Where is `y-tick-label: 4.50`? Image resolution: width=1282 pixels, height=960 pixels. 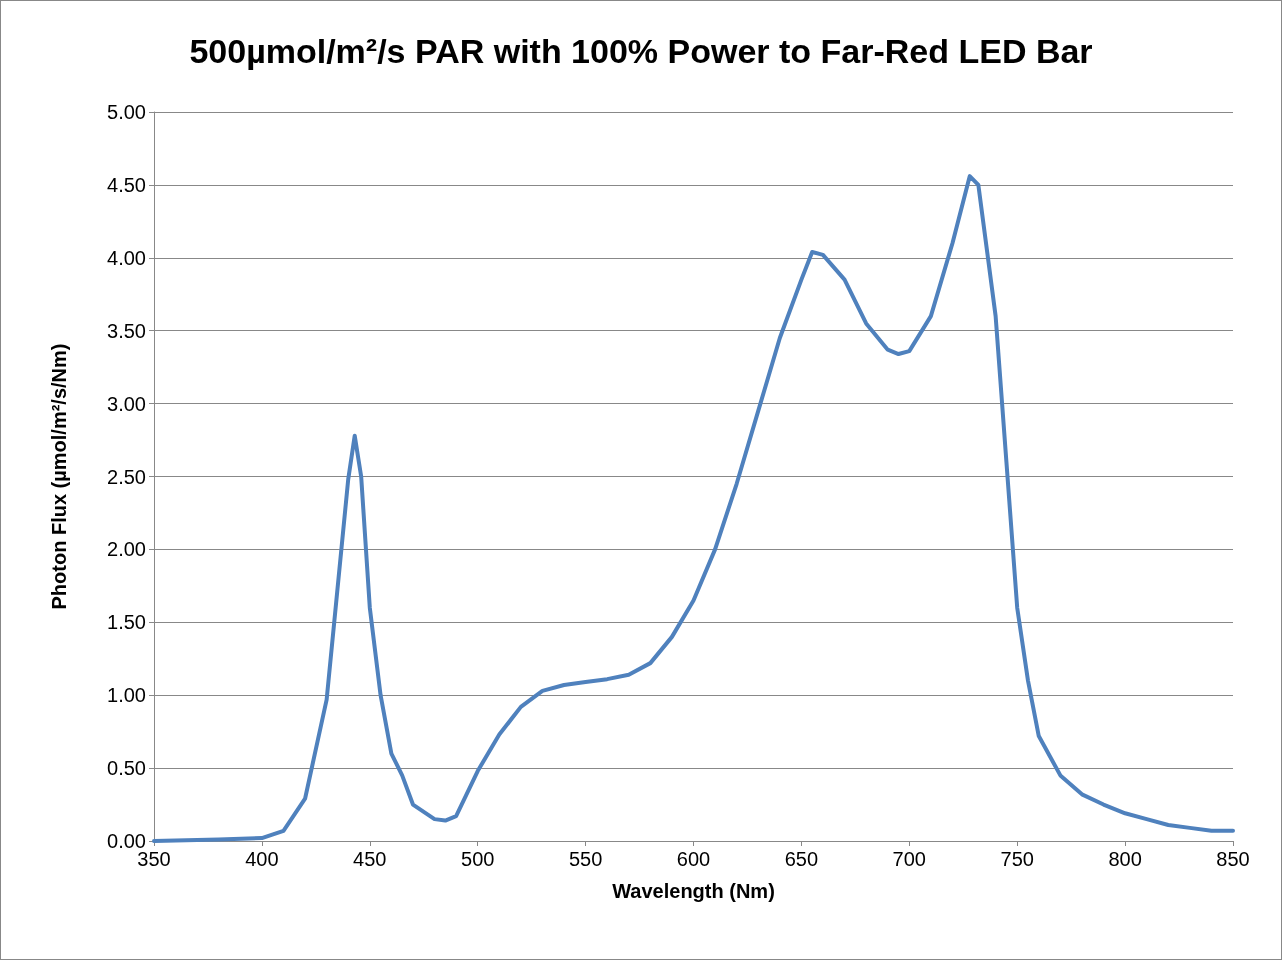
y-tick-label: 4.50 is located at coordinates (126, 184).